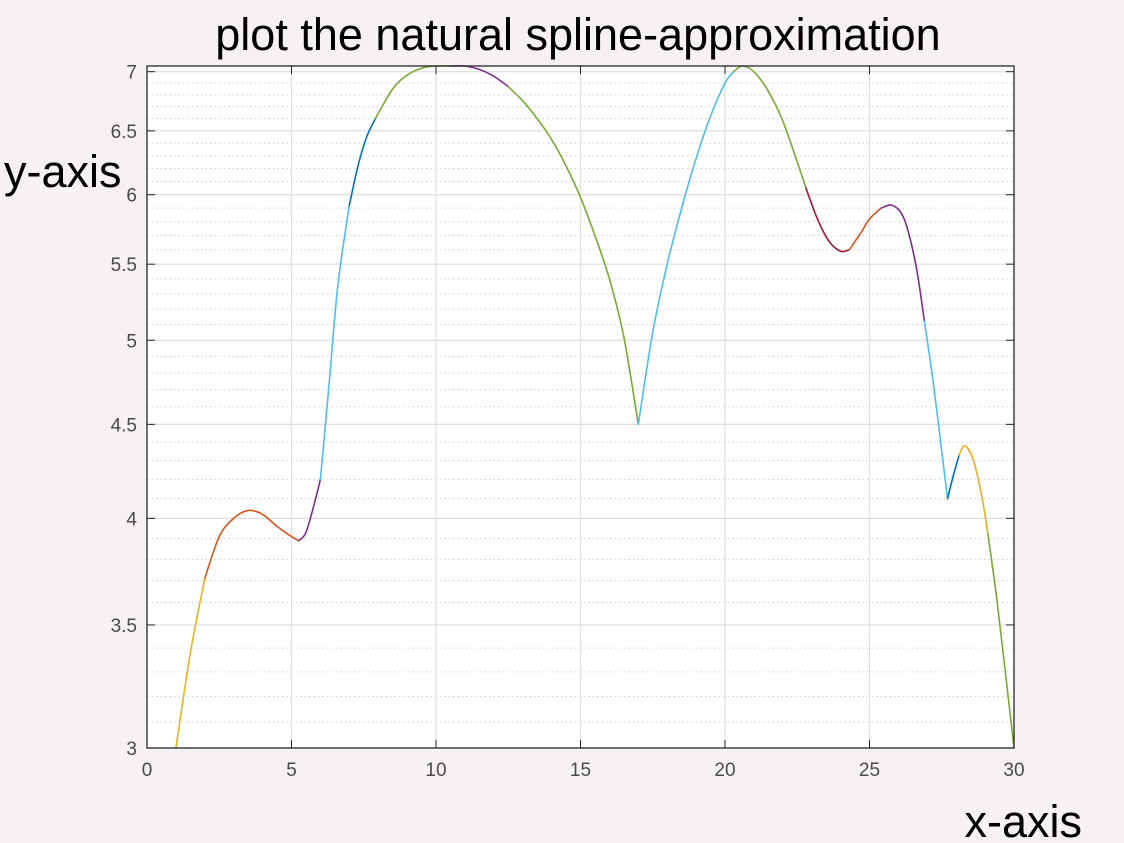 This screenshot has width=1124, height=843. Describe the element at coordinates (124, 425) in the screenshot. I see `y-tick-label: 4.5` at that location.